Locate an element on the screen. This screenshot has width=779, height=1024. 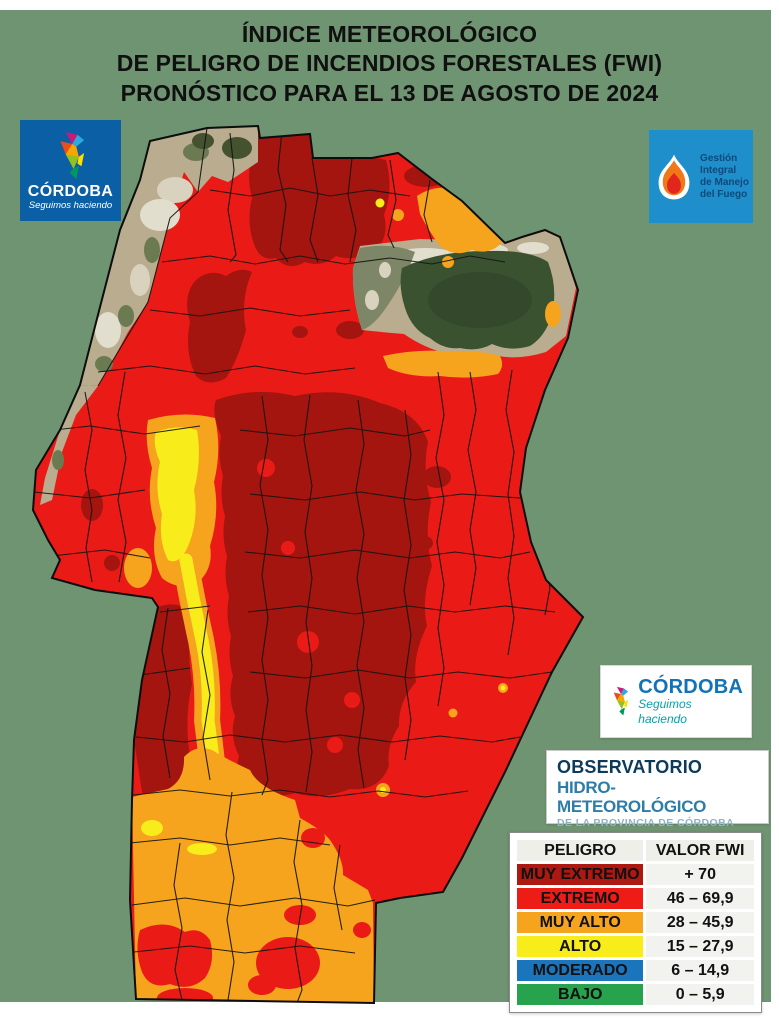
mar-chiquita-satellite is located at coordinates (464, 295).